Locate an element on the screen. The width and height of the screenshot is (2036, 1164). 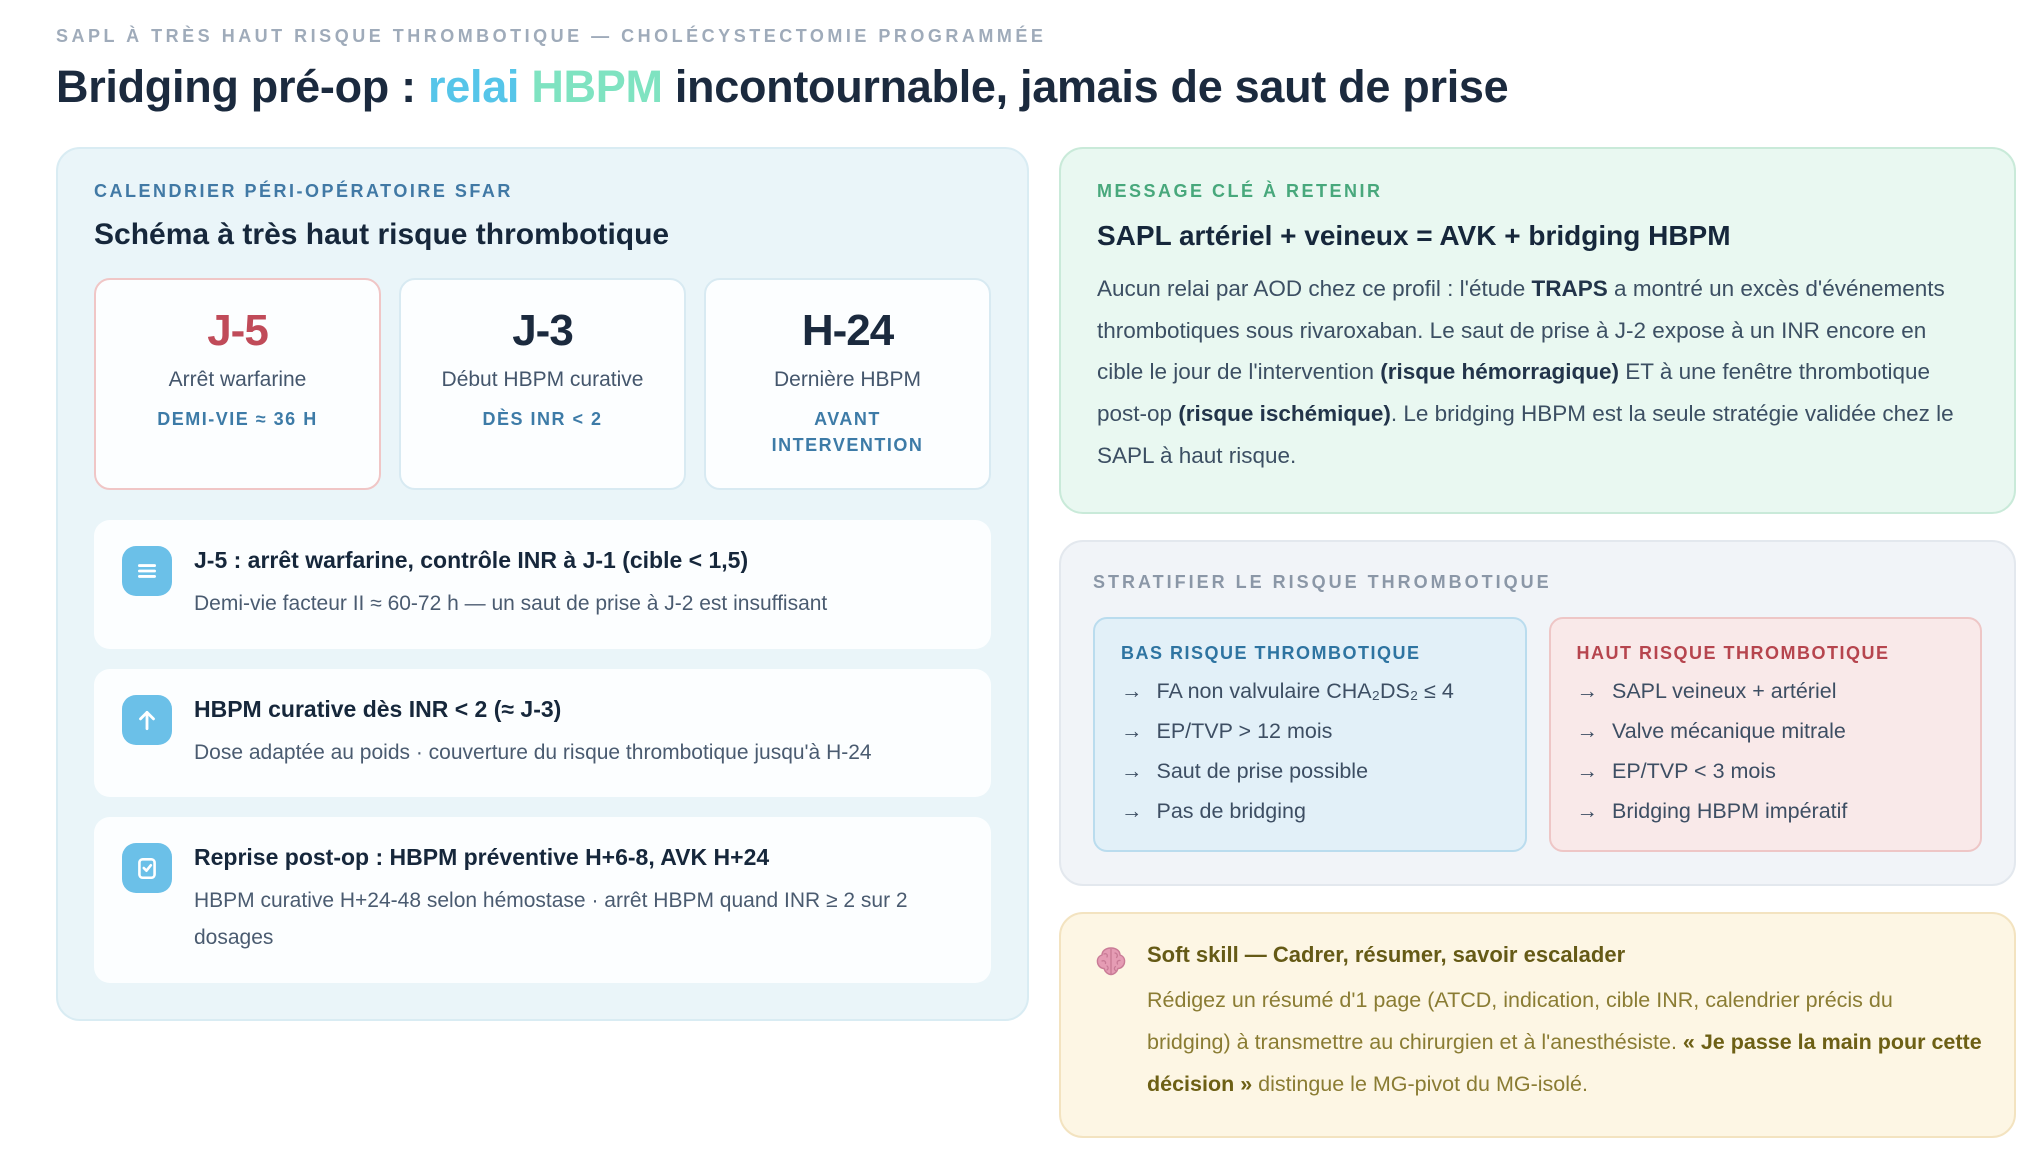
step-title: HBPM curative dès INR < 2 (≈ J-3) is located at coordinates (378, 708).